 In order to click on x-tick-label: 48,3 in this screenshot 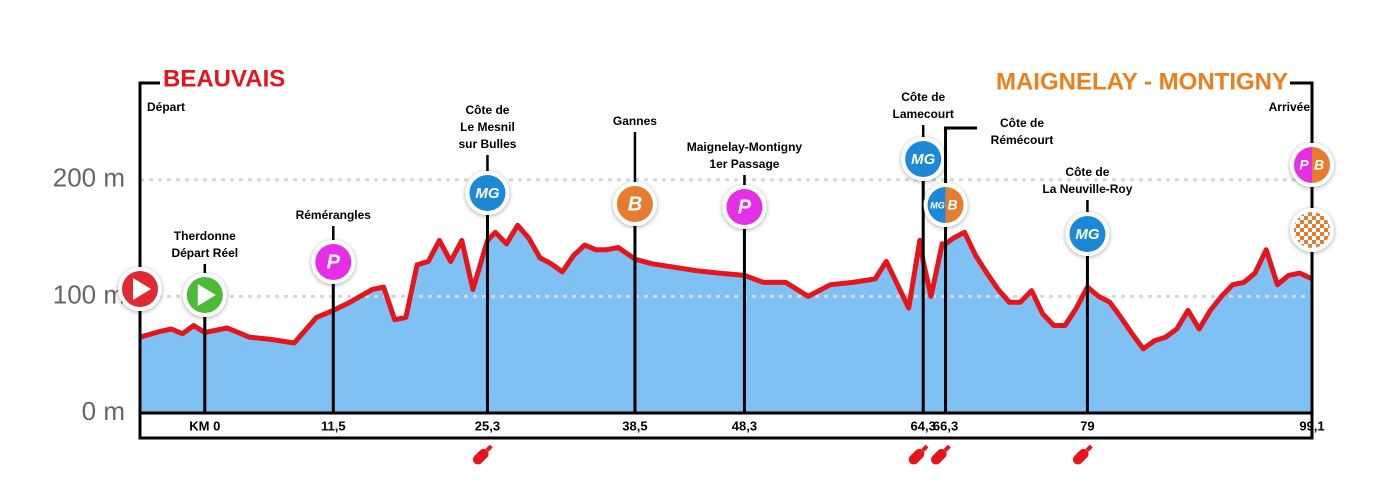, I will do `click(744, 425)`.